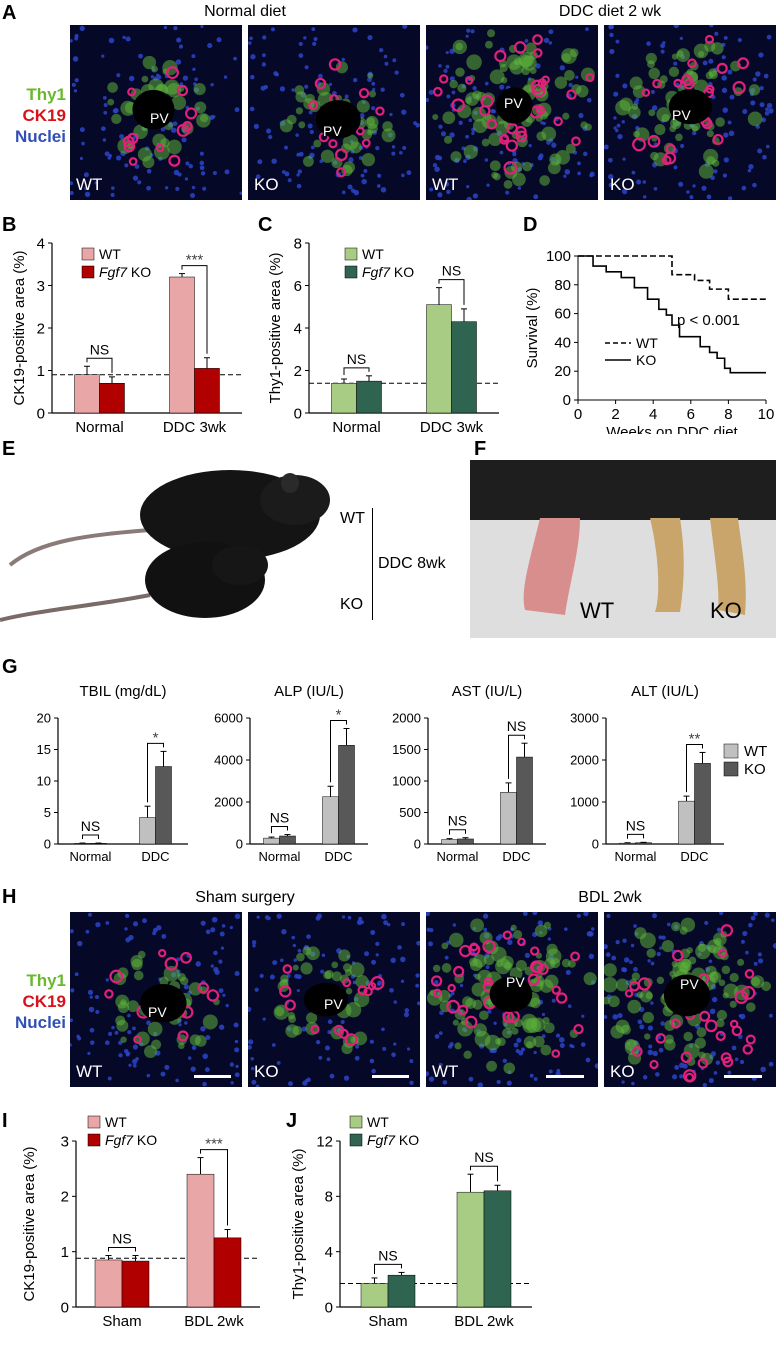 Image resolution: width=781 pixels, height=1348 pixels. Describe the element at coordinates (239, 844) in the screenshot. I see `y-tick-label: 0` at that location.